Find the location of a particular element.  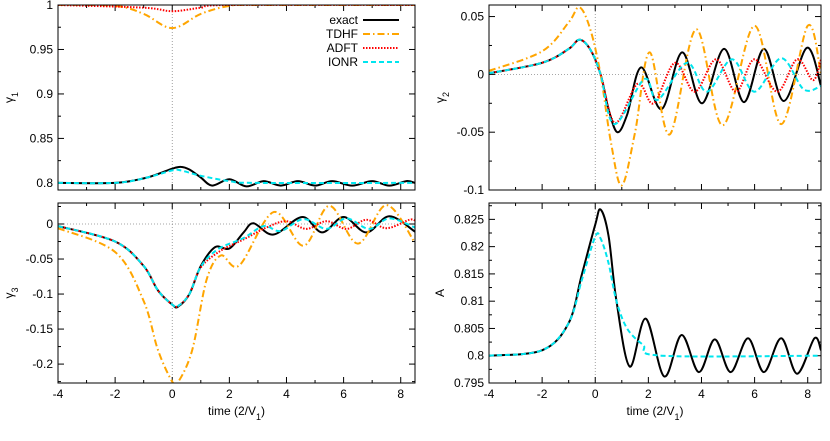

y-tick-label: 0.815 is located at coordinates (469, 274).